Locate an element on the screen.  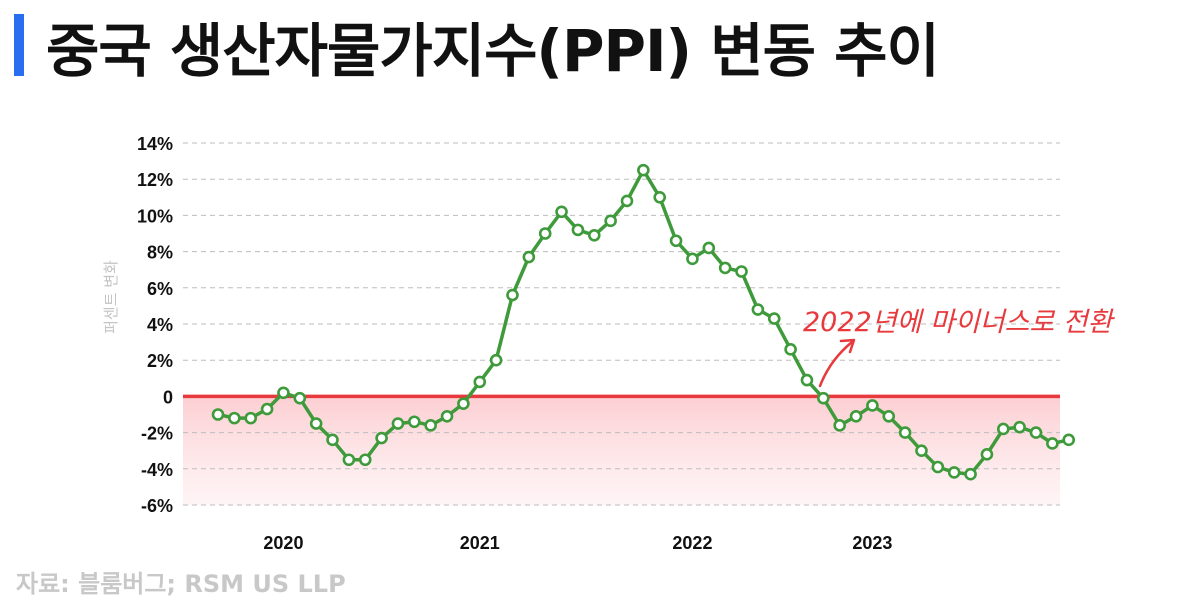
y-tick-label: 14% is located at coordinates (155, 144).